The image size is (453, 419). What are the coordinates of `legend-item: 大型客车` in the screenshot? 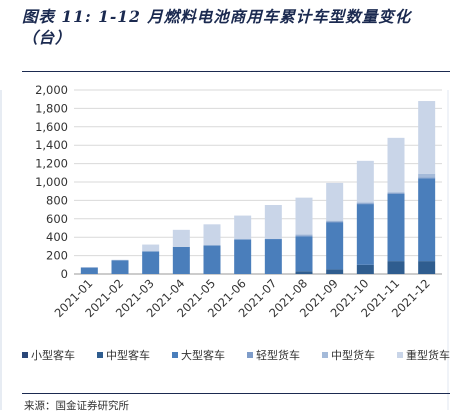 It's located at (198, 355).